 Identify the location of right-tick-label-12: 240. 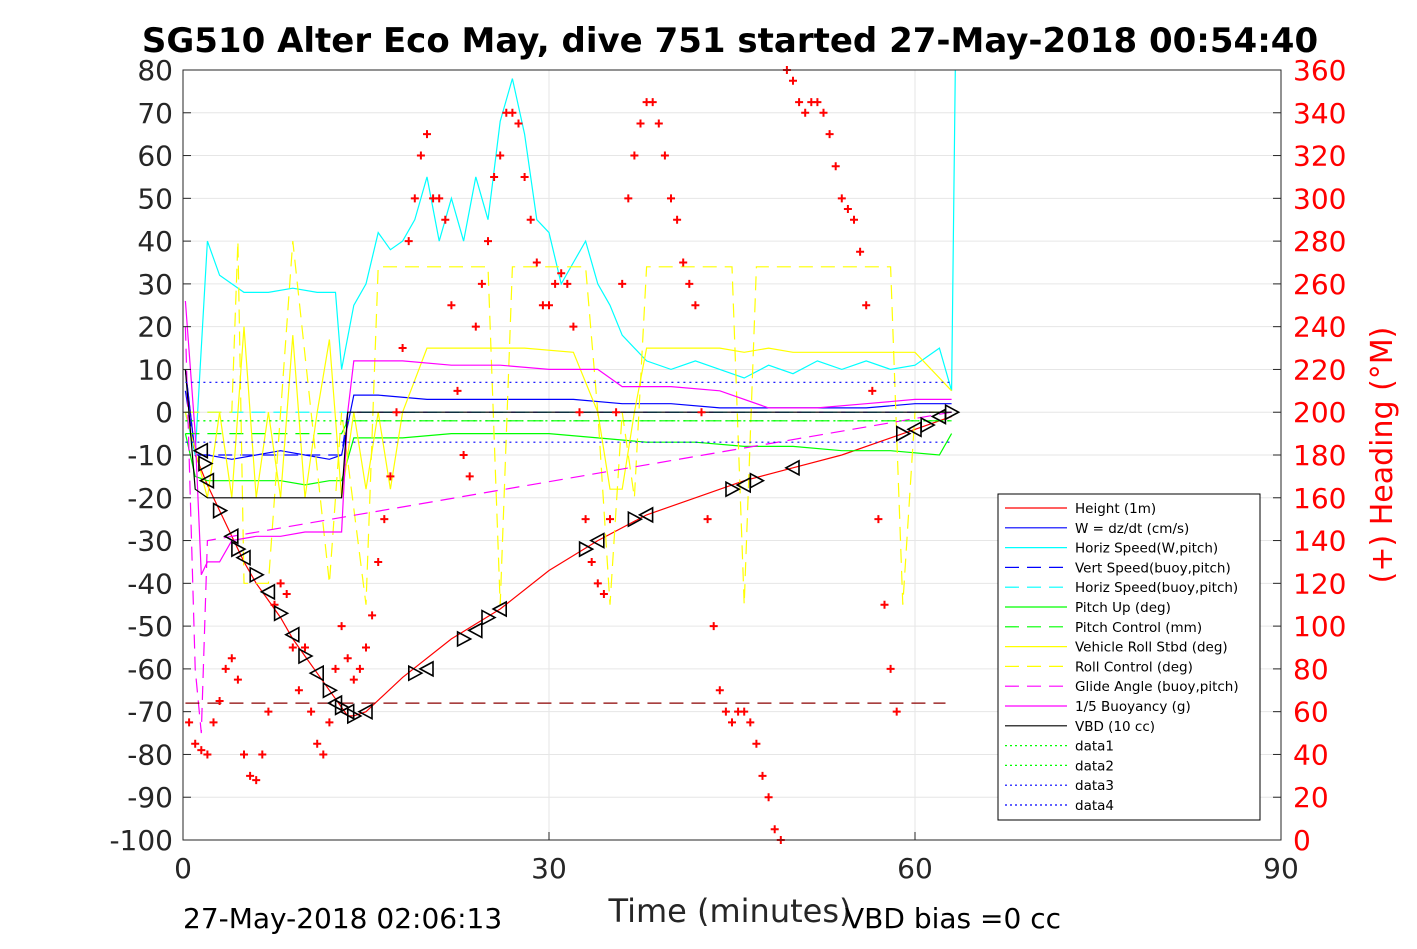
(1319, 327).